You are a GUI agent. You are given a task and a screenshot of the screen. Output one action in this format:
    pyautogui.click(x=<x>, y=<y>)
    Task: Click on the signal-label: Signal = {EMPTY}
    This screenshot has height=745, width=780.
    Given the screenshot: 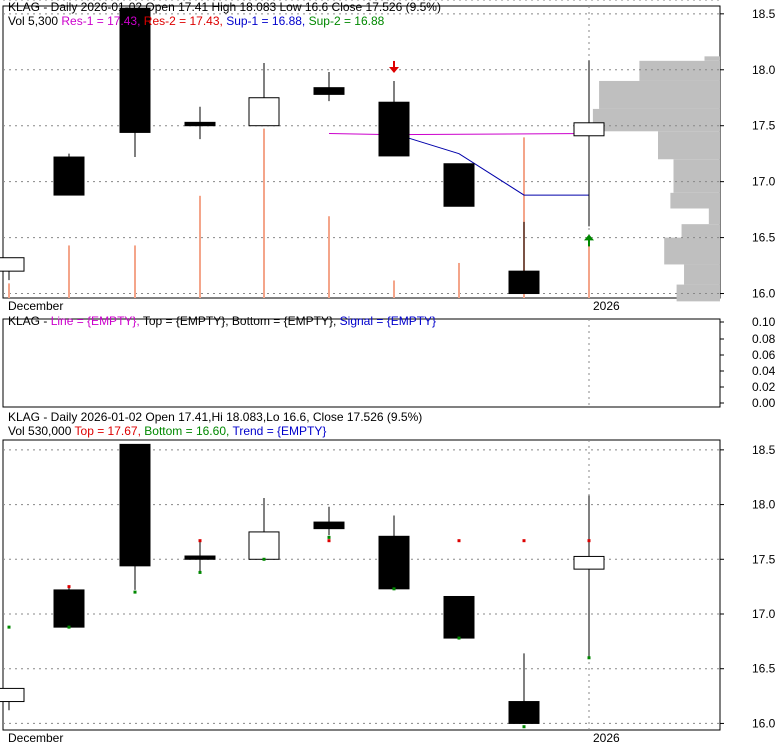 What is the action you would take?
    pyautogui.click(x=388, y=321)
    